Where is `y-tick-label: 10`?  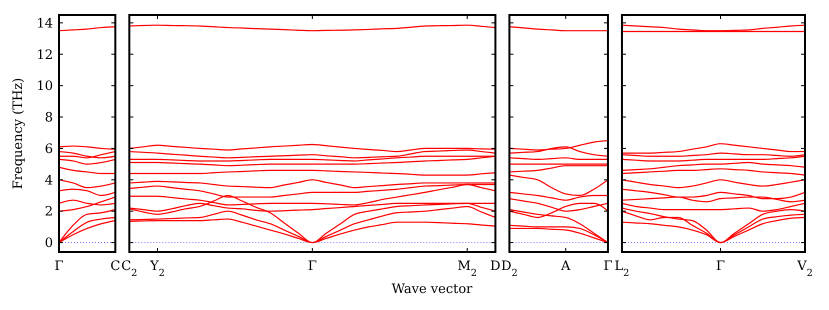
y-tick-label: 10 is located at coordinates (44, 86).